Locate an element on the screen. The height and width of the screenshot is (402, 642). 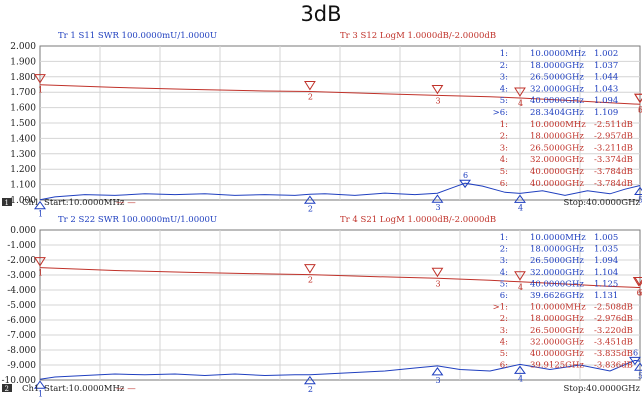
y-tick-label: 1.000 is located at coordinates (23, 201).